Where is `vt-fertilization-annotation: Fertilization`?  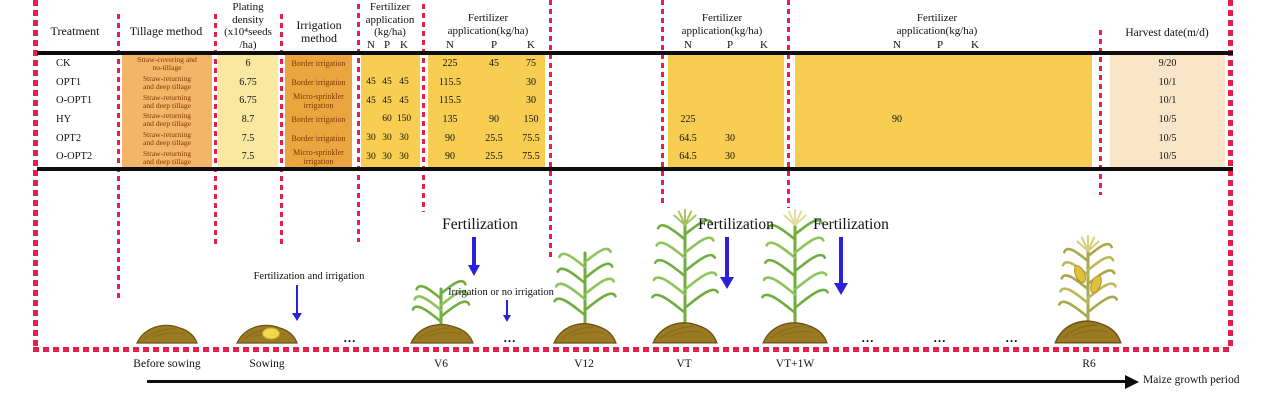 vt-fertilization-annotation: Fertilization is located at coordinates (736, 224).